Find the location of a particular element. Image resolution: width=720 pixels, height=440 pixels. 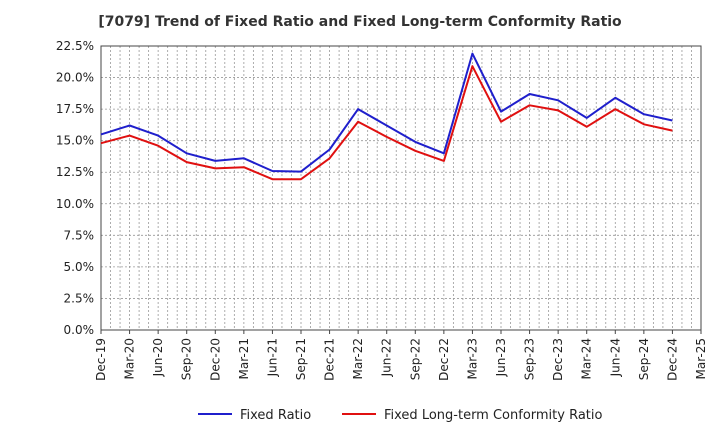

x-tick-label: Mar-23 is located at coordinates (472, 358).